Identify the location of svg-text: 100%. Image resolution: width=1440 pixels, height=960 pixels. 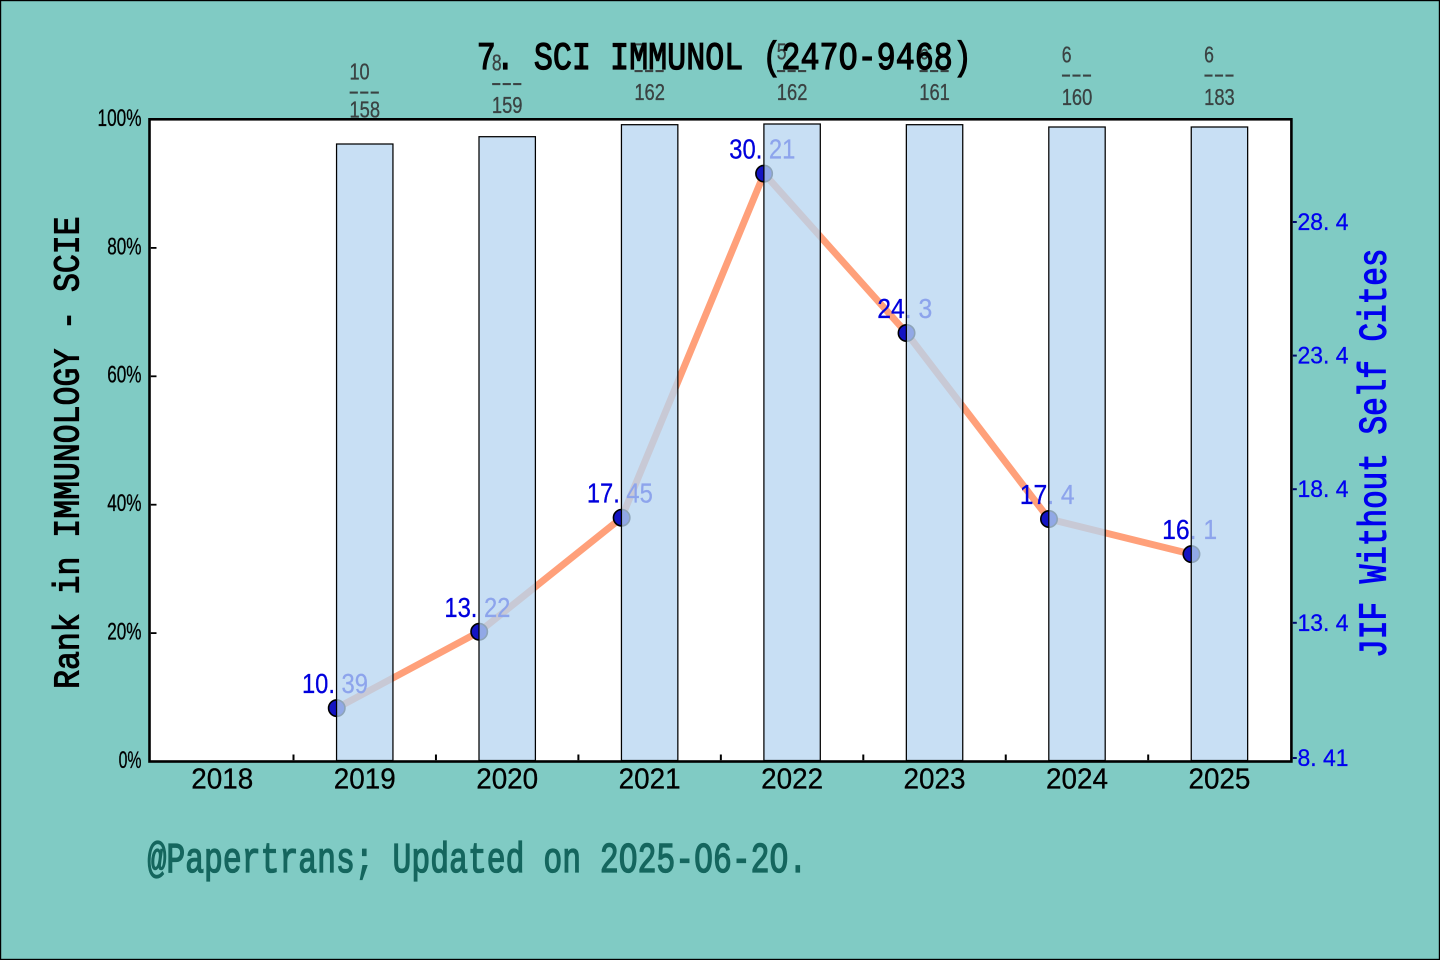
(120, 119).